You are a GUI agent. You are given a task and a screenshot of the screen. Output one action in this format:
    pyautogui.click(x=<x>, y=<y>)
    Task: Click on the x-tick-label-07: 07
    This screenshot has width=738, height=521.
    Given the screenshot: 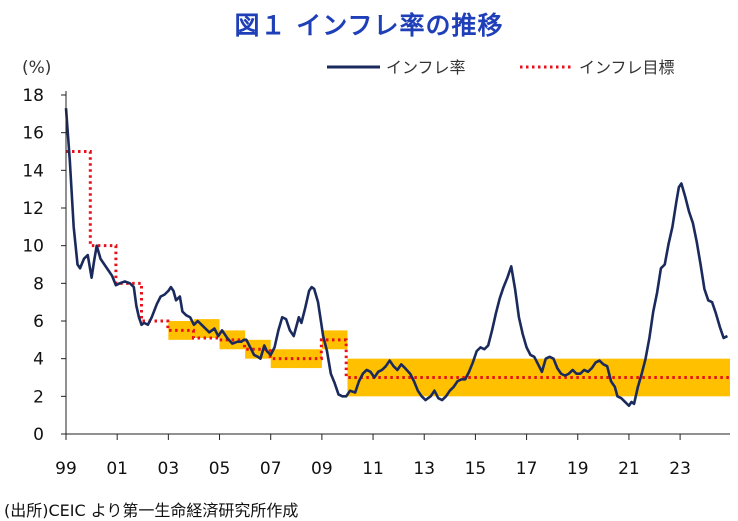 What is the action you would take?
    pyautogui.click(x=271, y=469)
    